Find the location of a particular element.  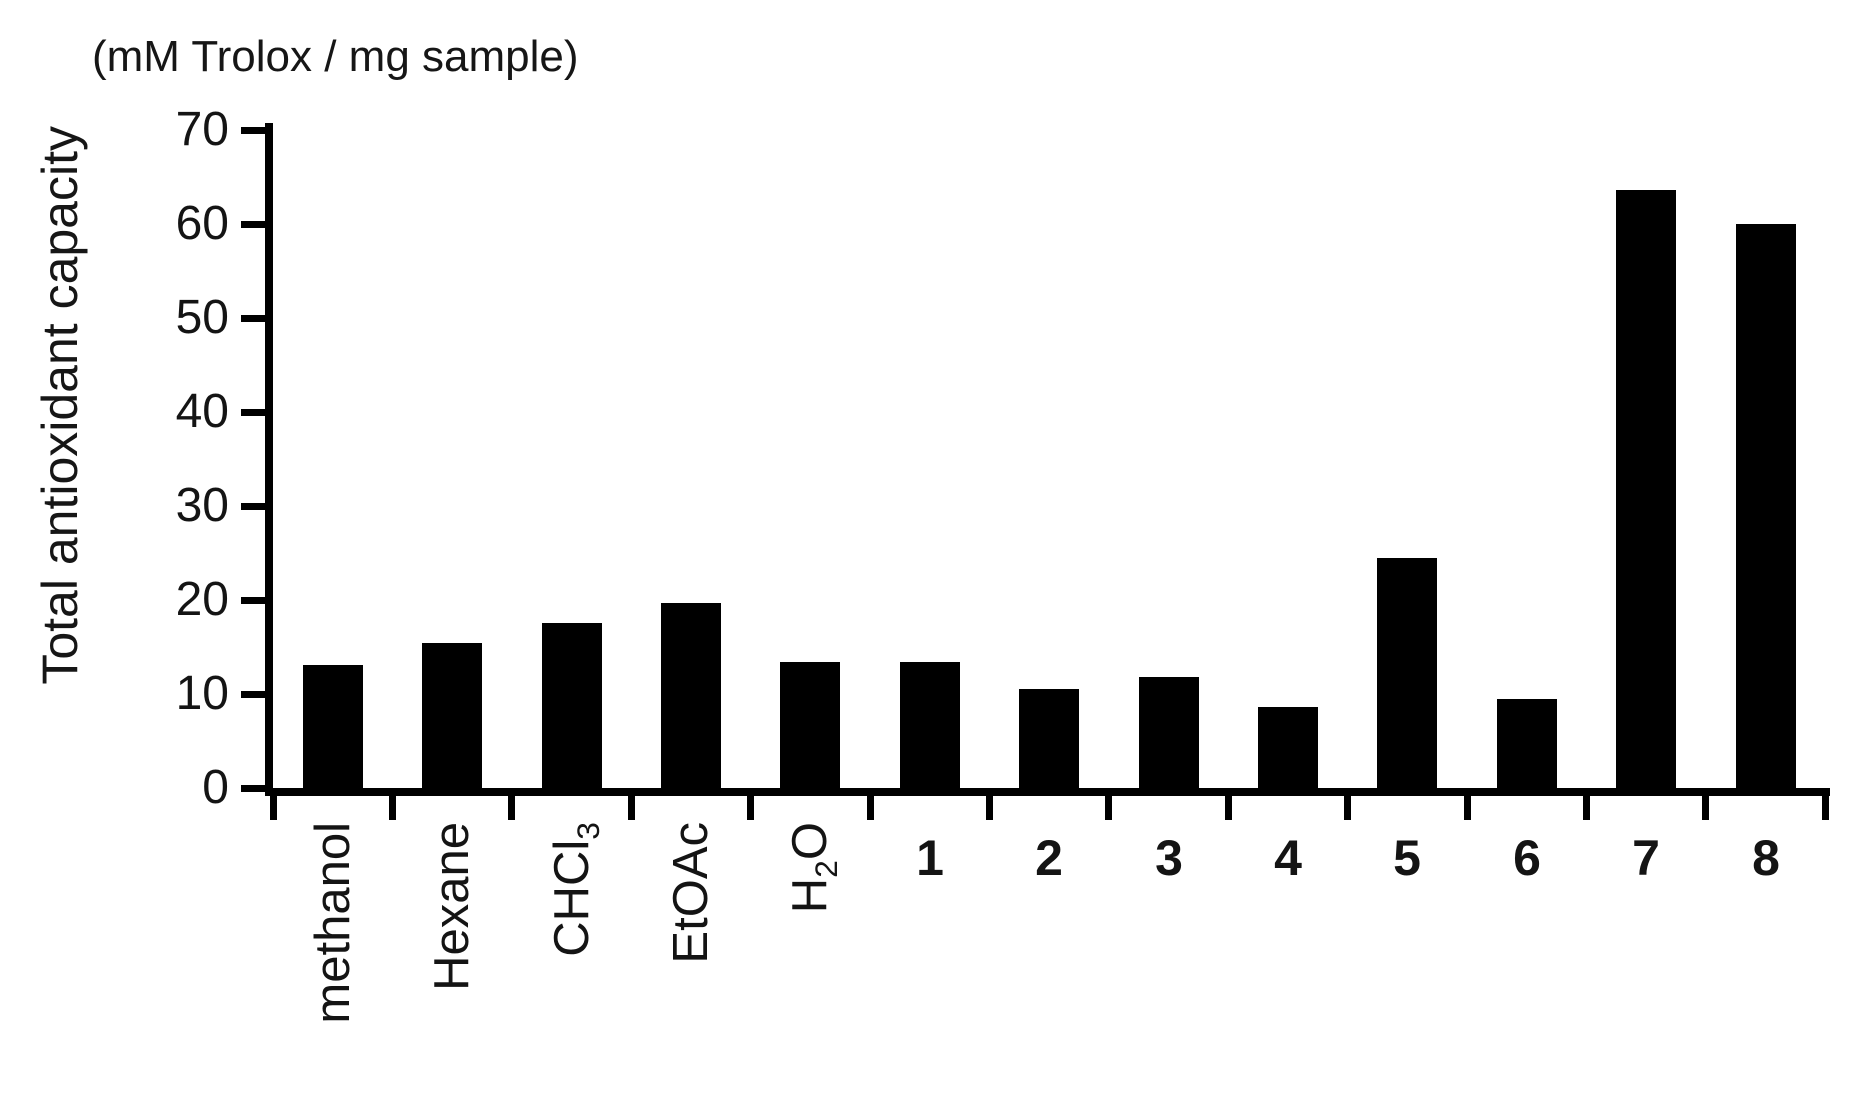

y-tick-label: 20 is located at coordinates (202, 599).